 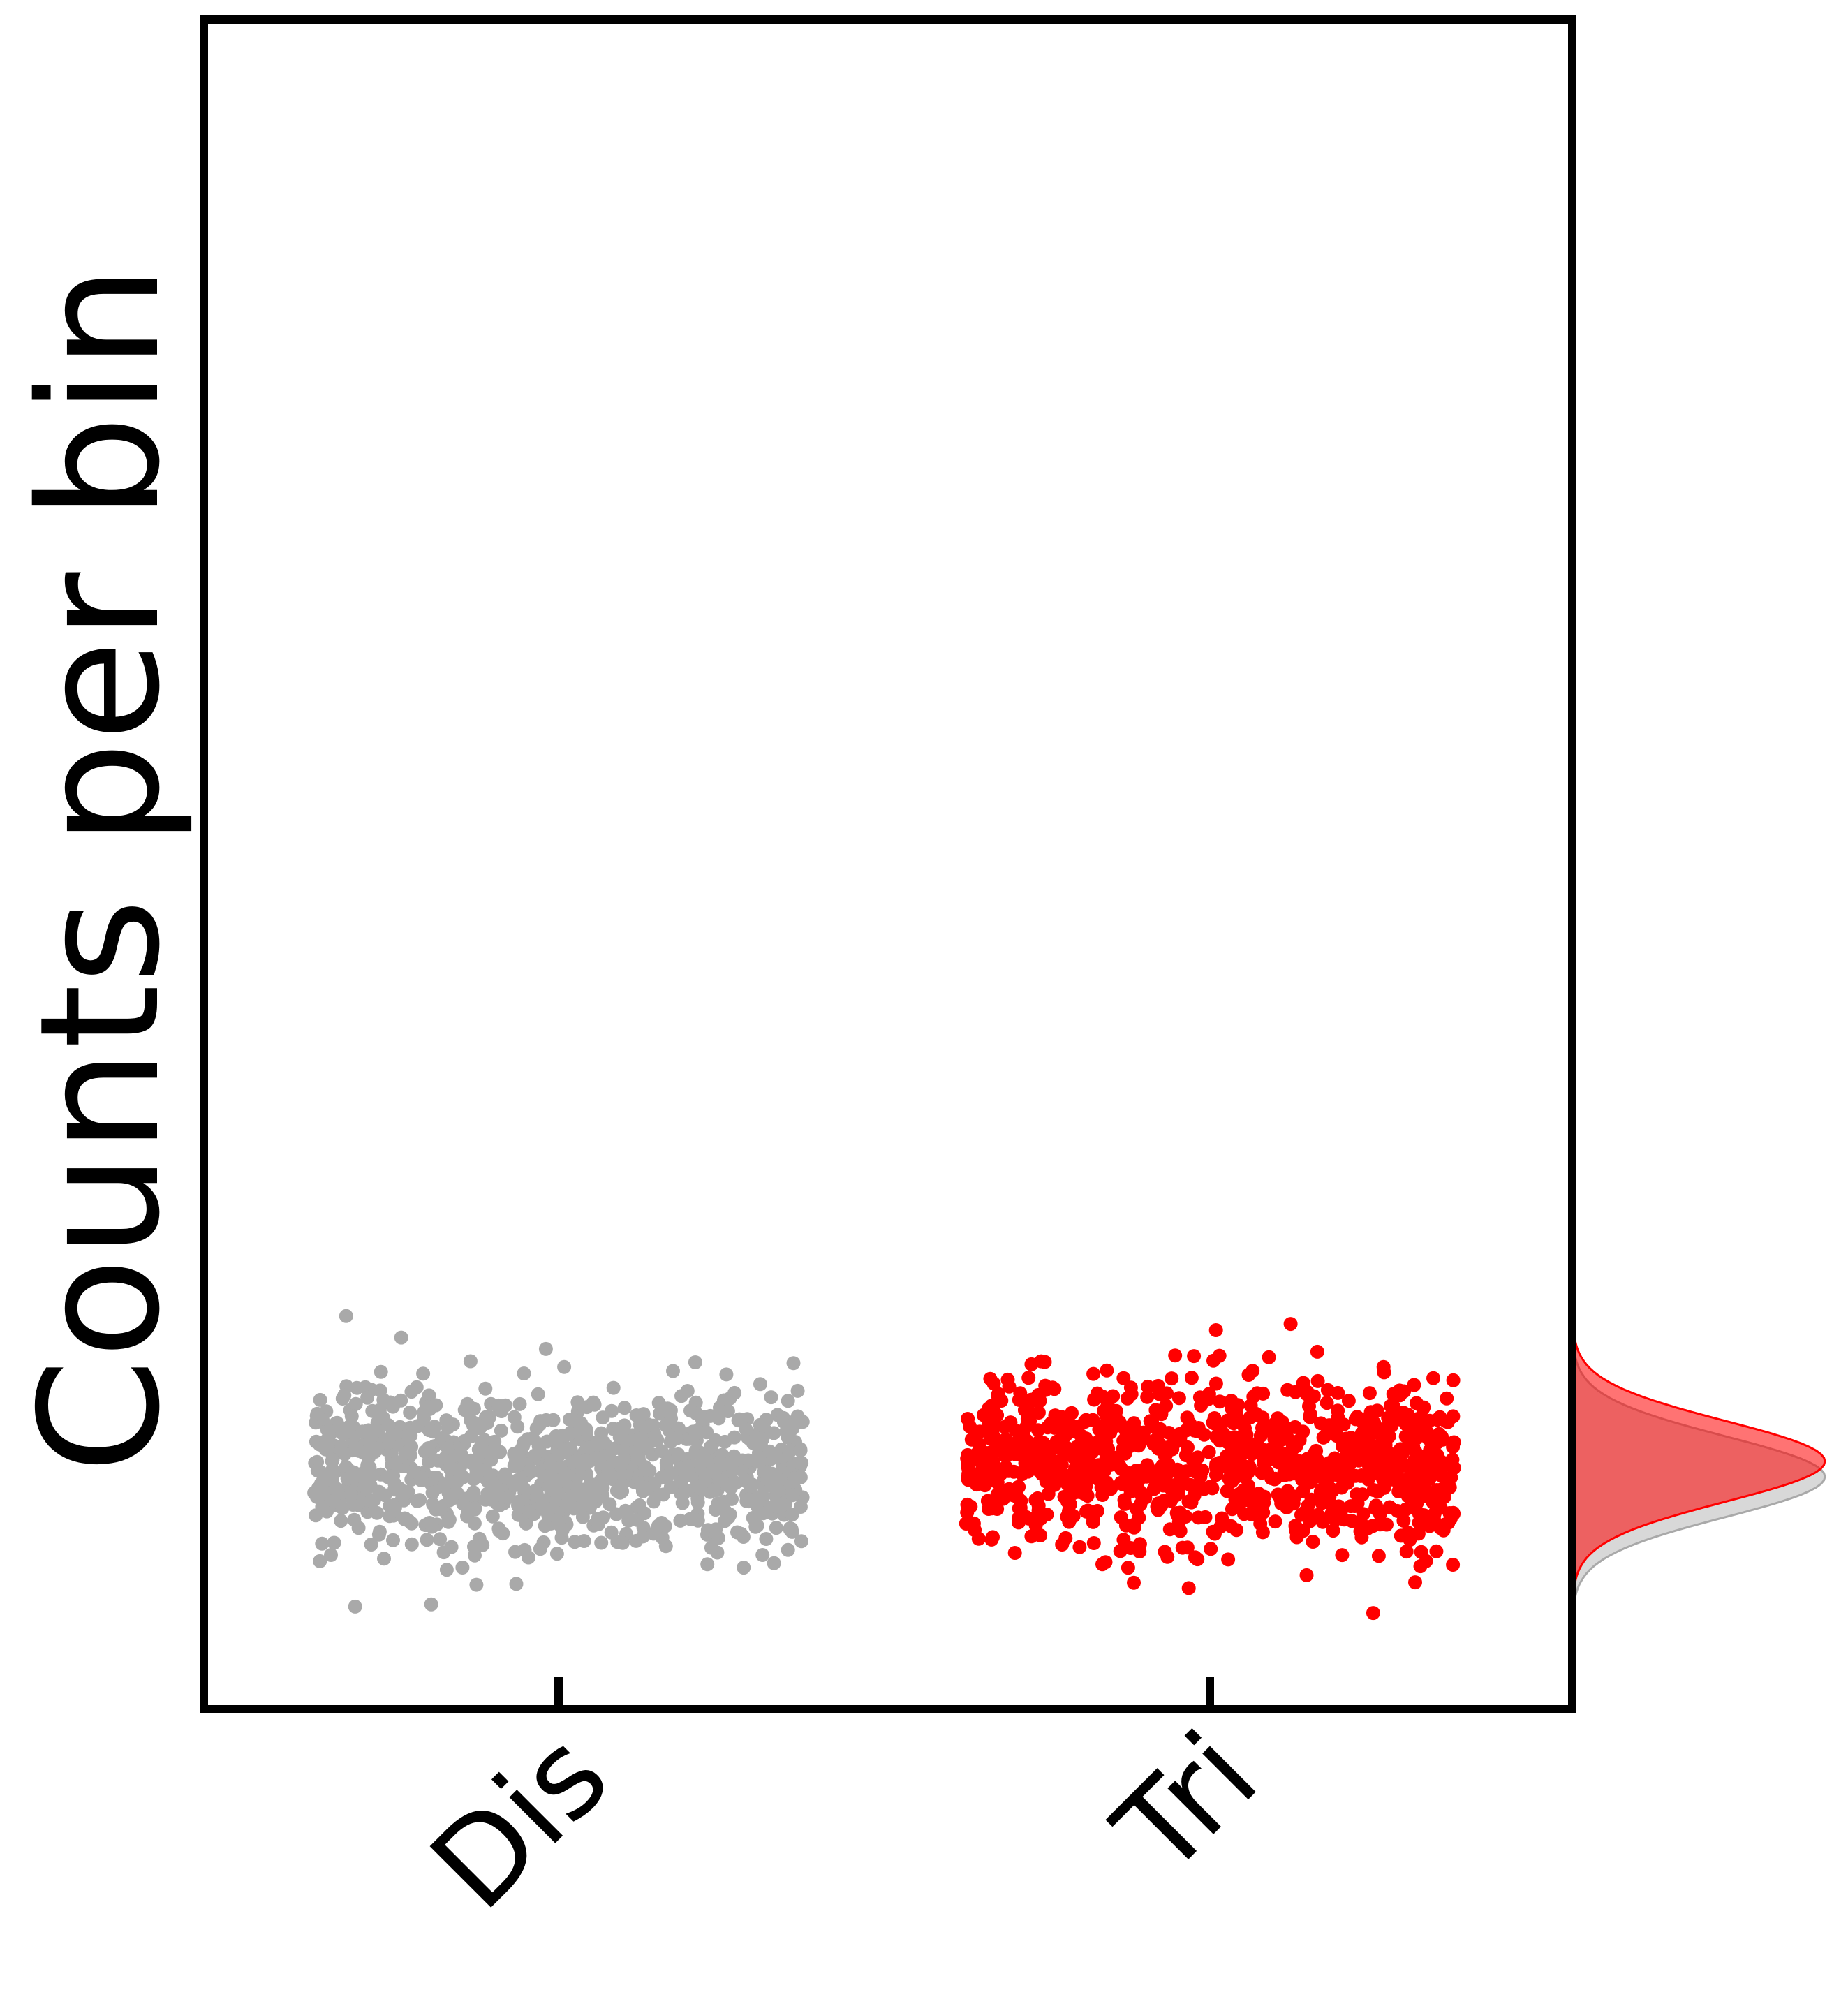 What do you see at coordinates (1698, 1469) in the screenshot?
I see `marginal-density` at bounding box center [1698, 1469].